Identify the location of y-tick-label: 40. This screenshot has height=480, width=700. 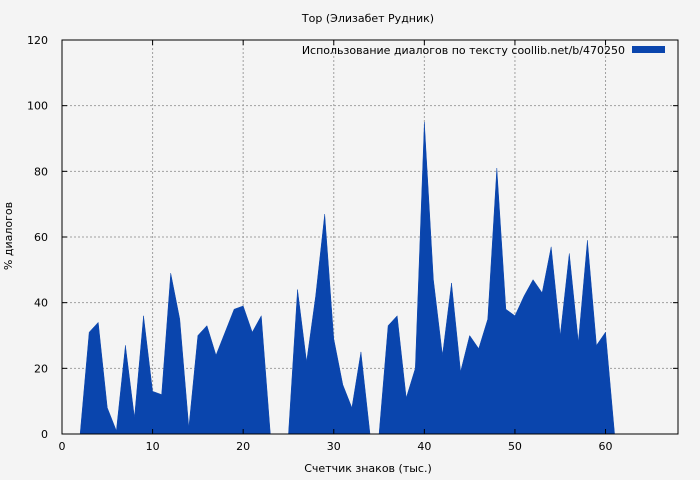
(41, 303).